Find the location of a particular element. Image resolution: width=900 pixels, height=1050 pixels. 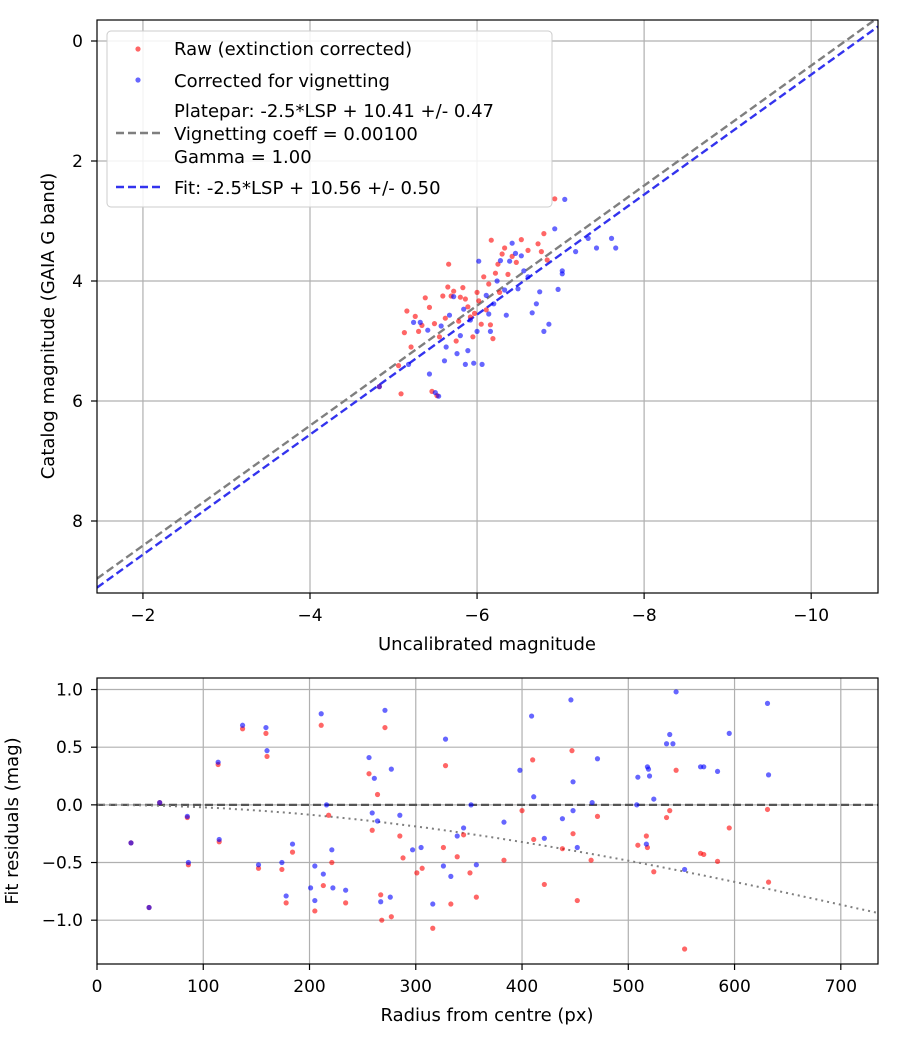

bottom-y-ticks: 1.0 0.5 0.0 −0.5 −1.0 is located at coordinates (69, 806).